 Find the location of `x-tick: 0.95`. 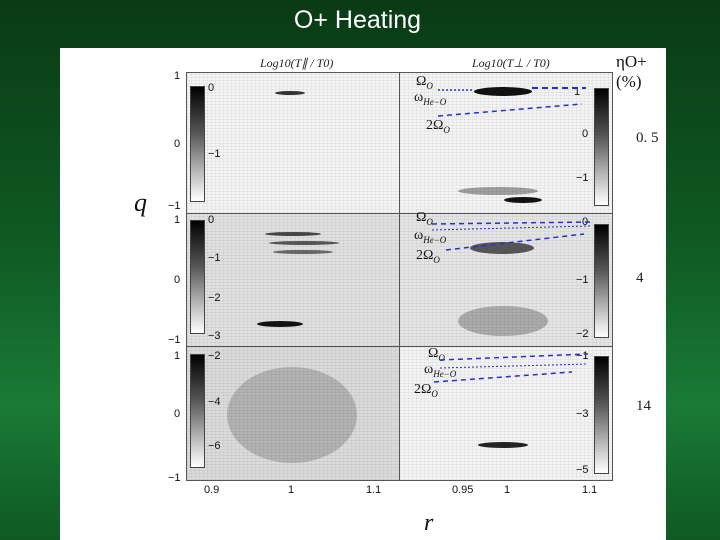

x-tick: 0.95 is located at coordinates (463, 490).